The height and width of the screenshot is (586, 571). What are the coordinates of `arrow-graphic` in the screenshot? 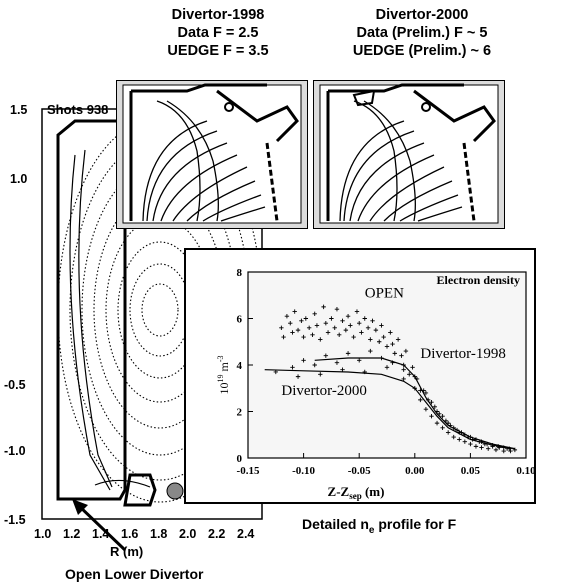 It's located at (99, 525).